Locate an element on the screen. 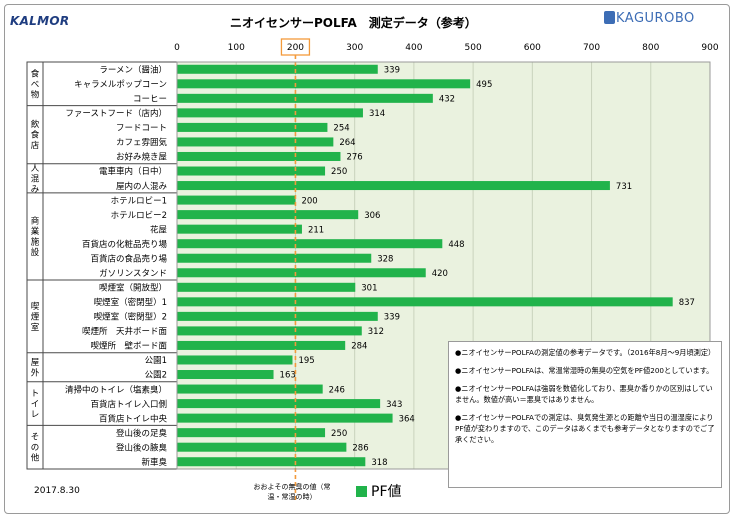  group-label-1: 飲食店 is located at coordinates (35, 135).